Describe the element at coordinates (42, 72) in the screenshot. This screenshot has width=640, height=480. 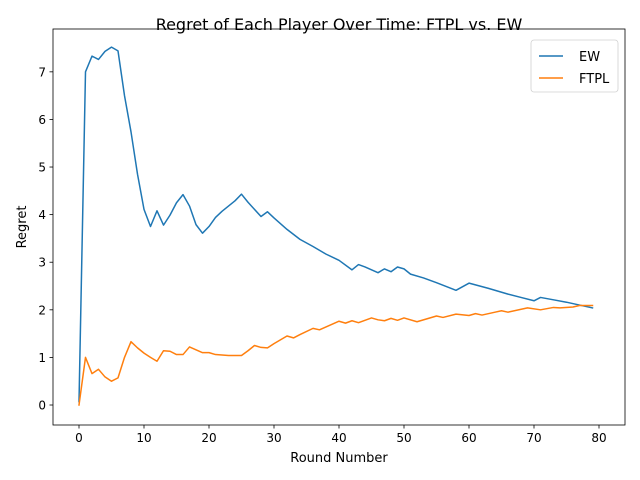
I see `y-tick-label: 7` at that location.